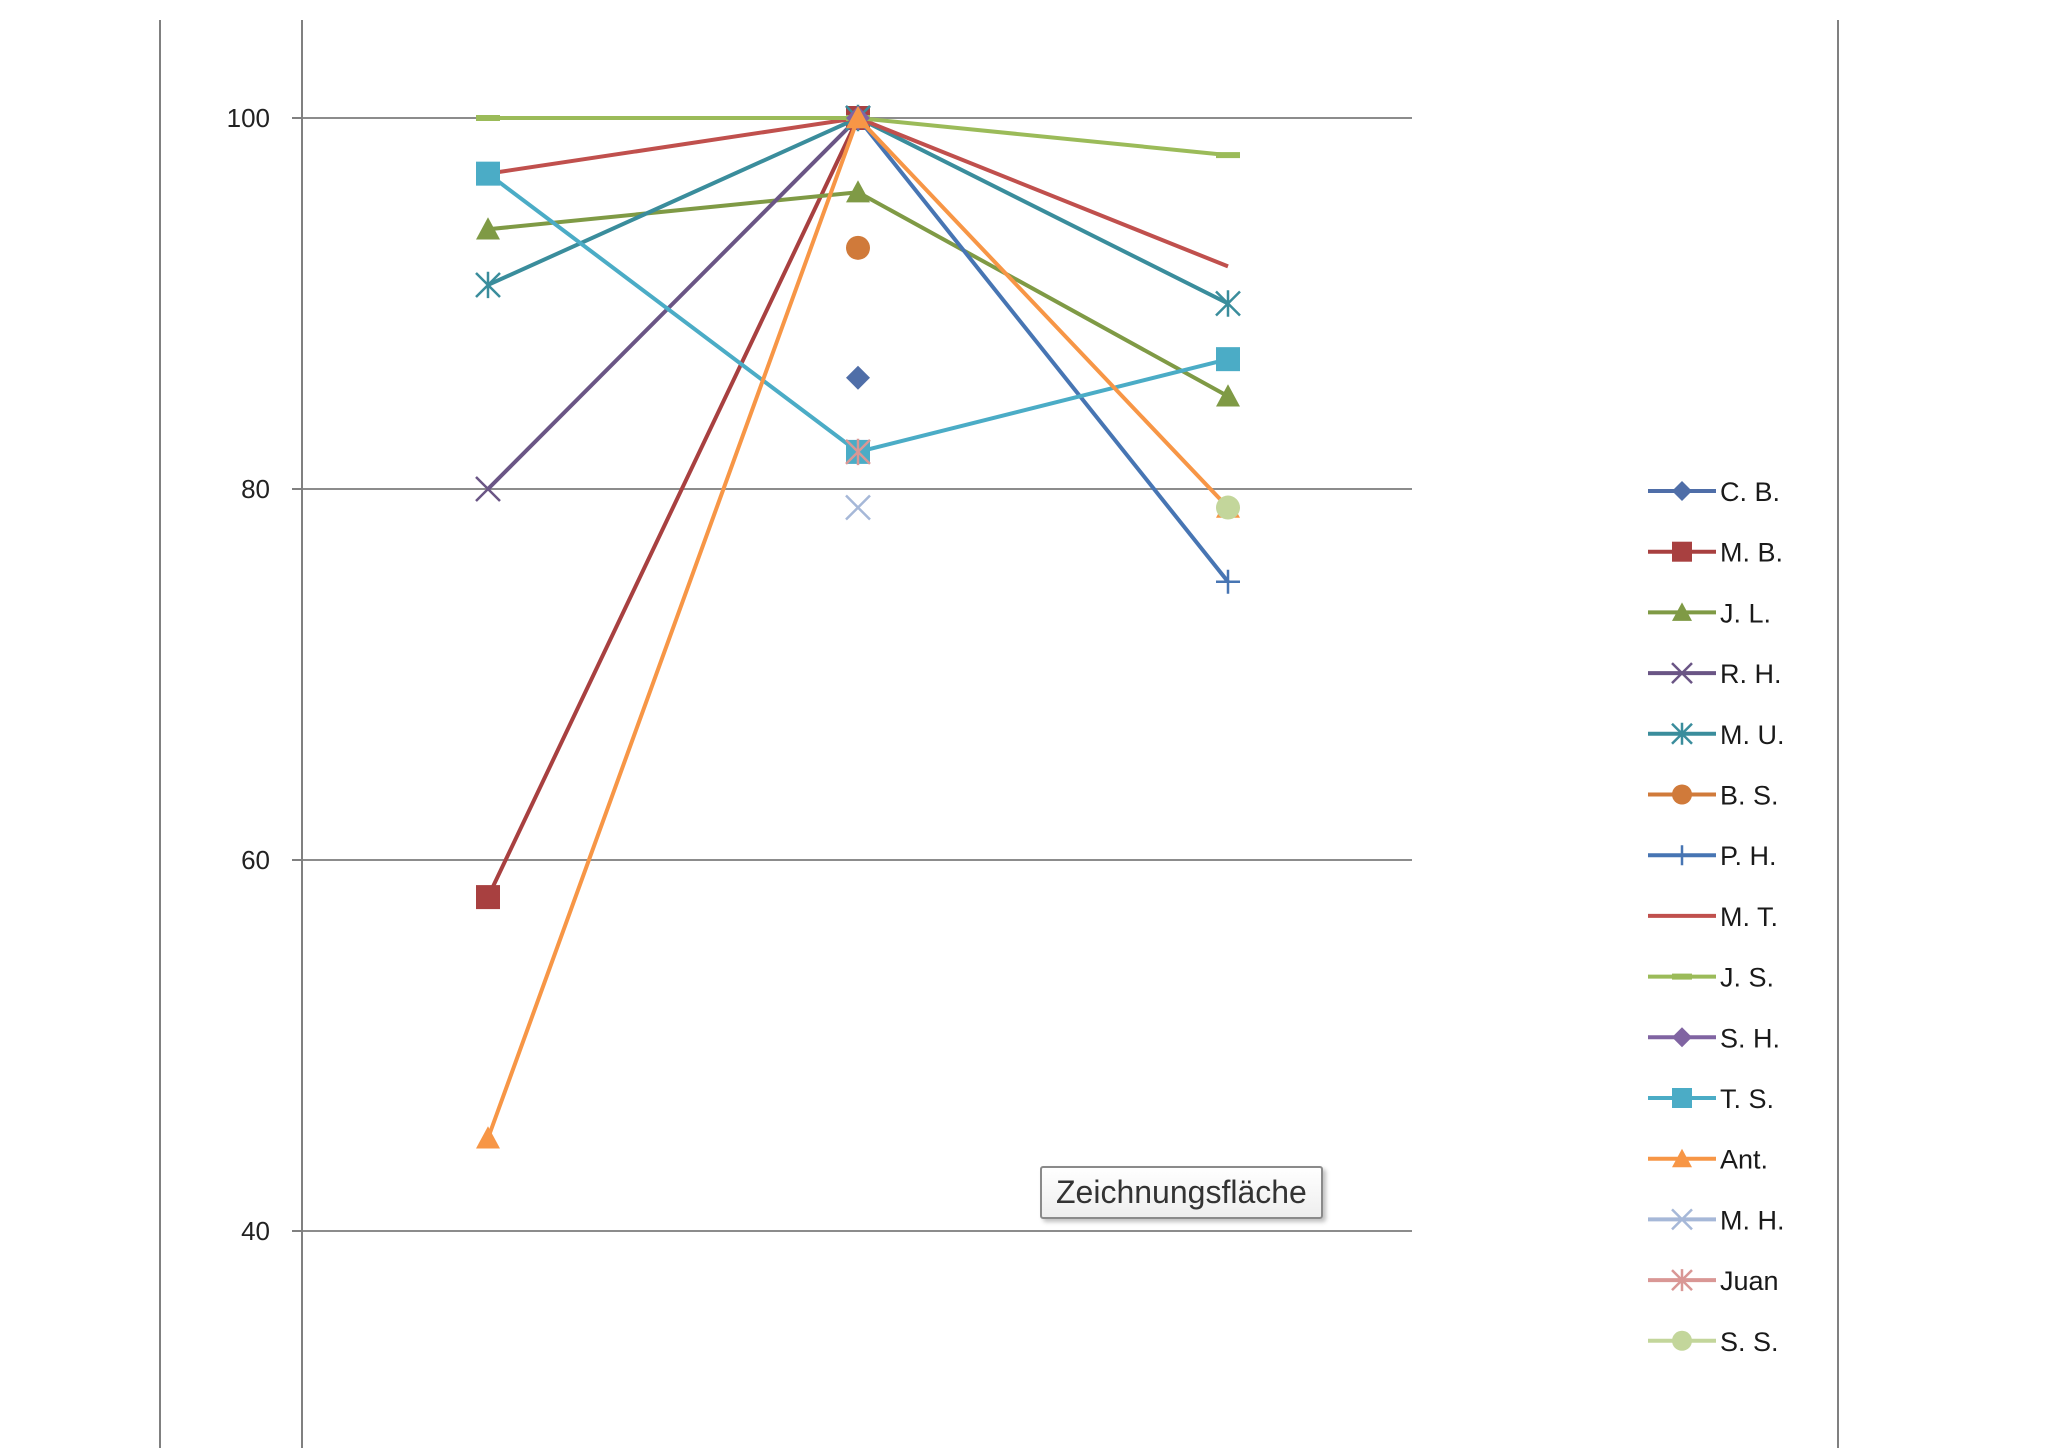 This screenshot has width=2048, height=1448. Describe the element at coordinates (255, 860) in the screenshot. I see `y-tick-label-60: 60` at that location.